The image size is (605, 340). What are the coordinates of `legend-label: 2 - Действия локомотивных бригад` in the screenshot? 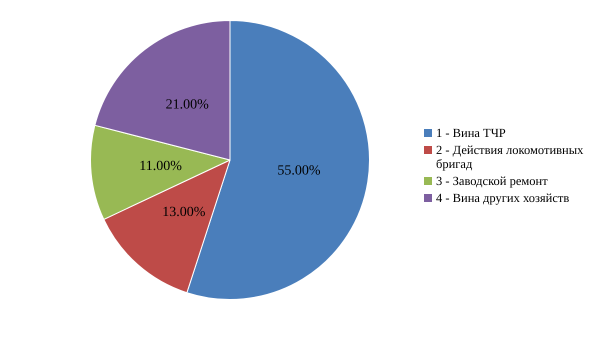 It's located at (510, 157).